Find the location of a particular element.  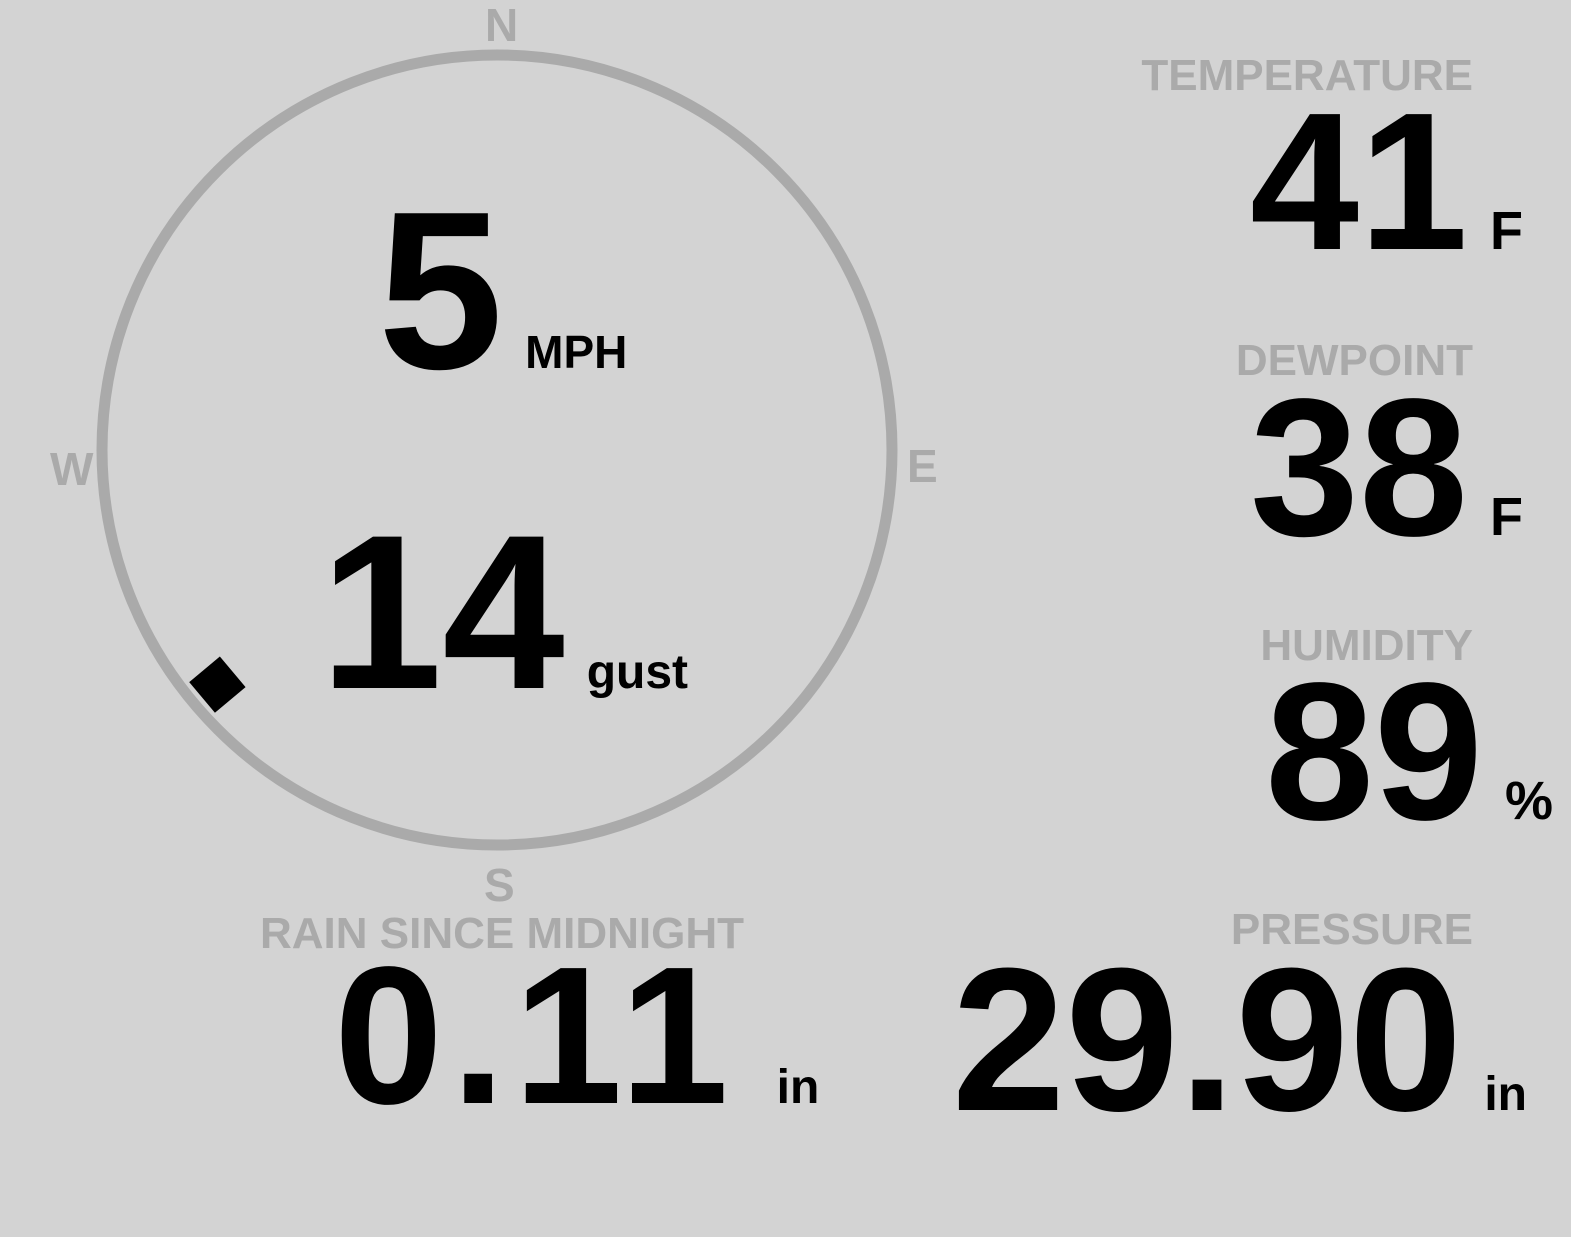

temperature-reading: 41 F is located at coordinates (1386, 182).